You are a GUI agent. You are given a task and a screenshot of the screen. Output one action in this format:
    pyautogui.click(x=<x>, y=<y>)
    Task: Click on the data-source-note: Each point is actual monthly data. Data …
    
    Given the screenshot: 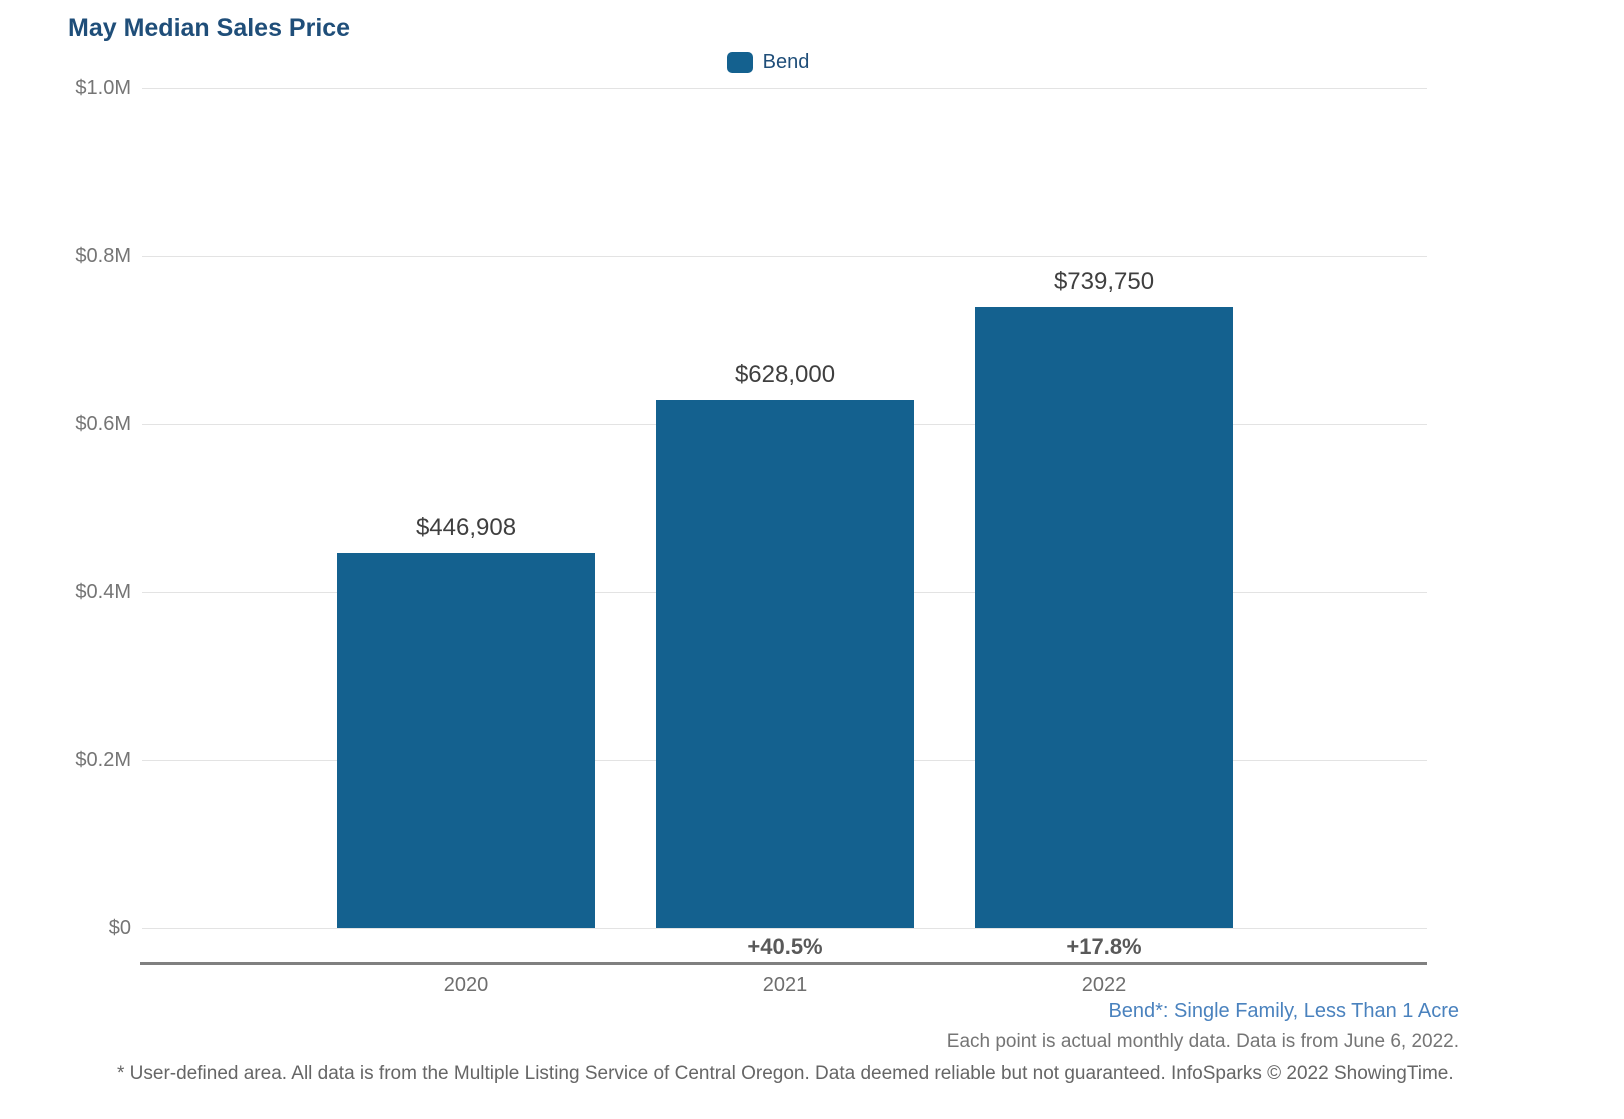 What is the action you would take?
    pyautogui.click(x=1202, y=1041)
    